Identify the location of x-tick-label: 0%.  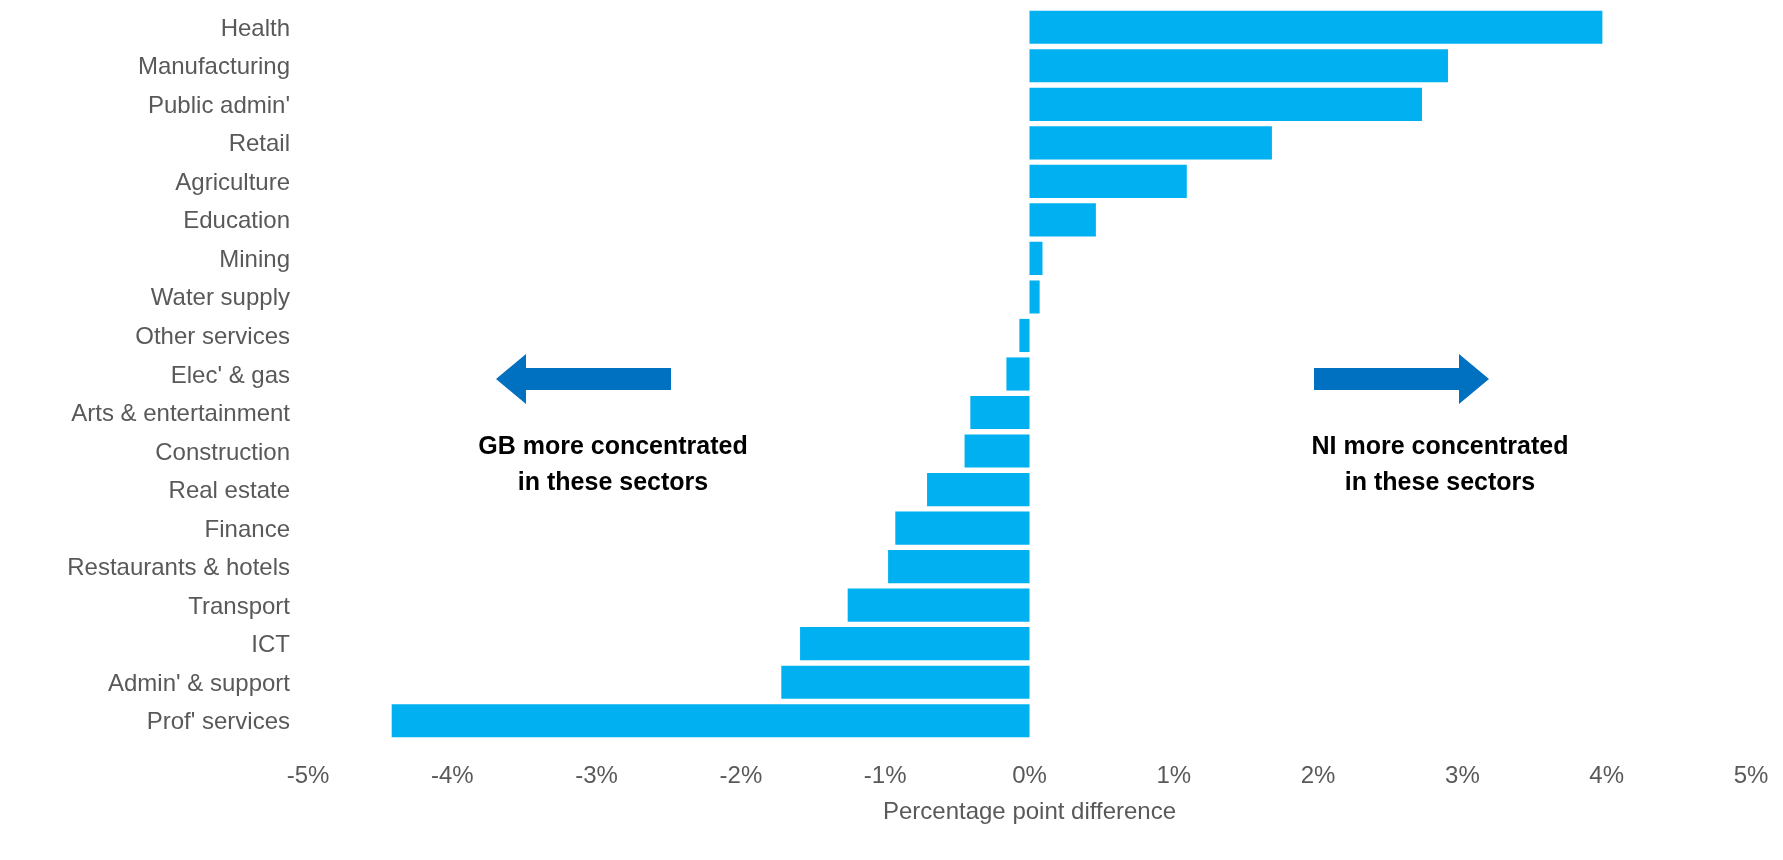
(1029, 774).